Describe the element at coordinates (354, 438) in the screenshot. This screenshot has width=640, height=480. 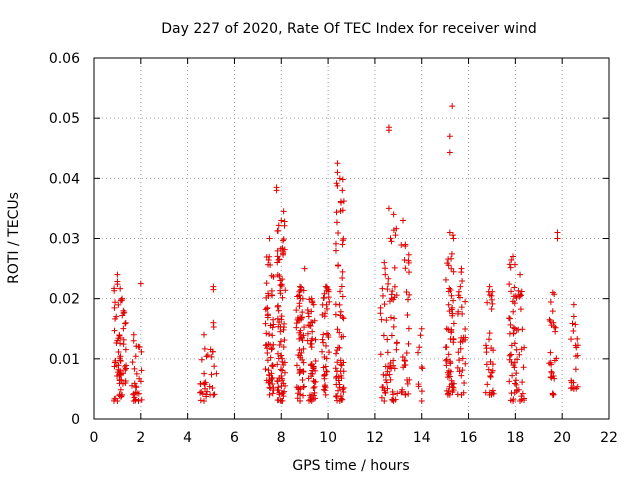
I see `x-axis-tick-labels: 0 2 4 6 8 10 12 14 16 18 20 22` at that location.